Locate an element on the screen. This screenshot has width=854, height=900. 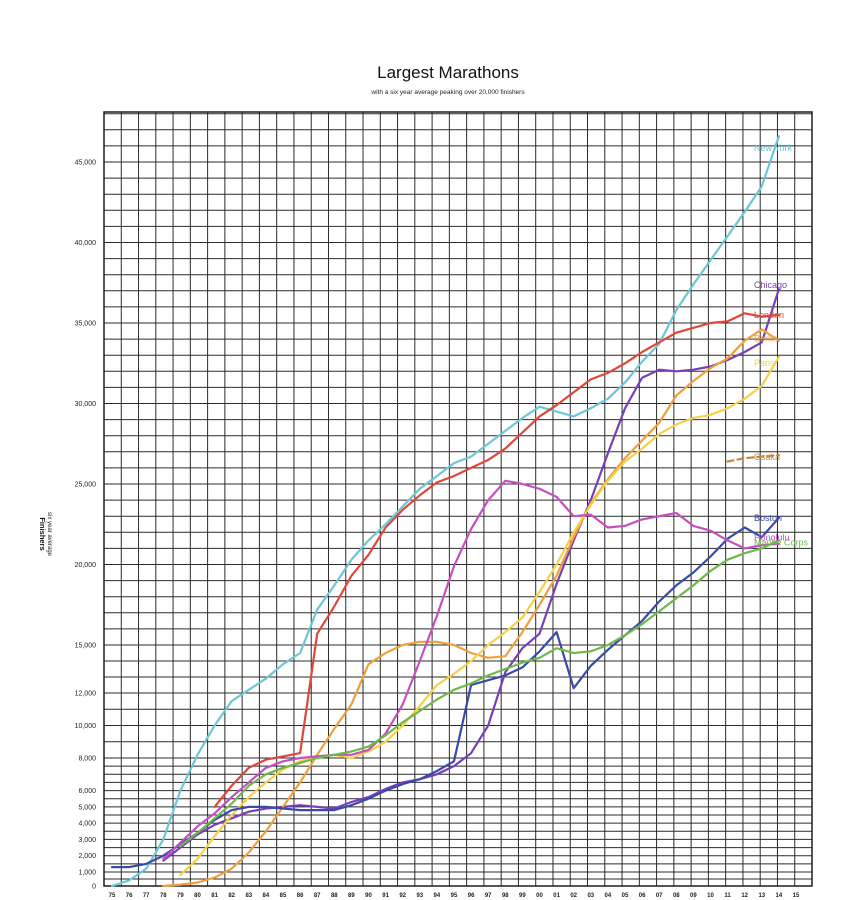
y-tick-label: 20,000 is located at coordinates (86, 565).